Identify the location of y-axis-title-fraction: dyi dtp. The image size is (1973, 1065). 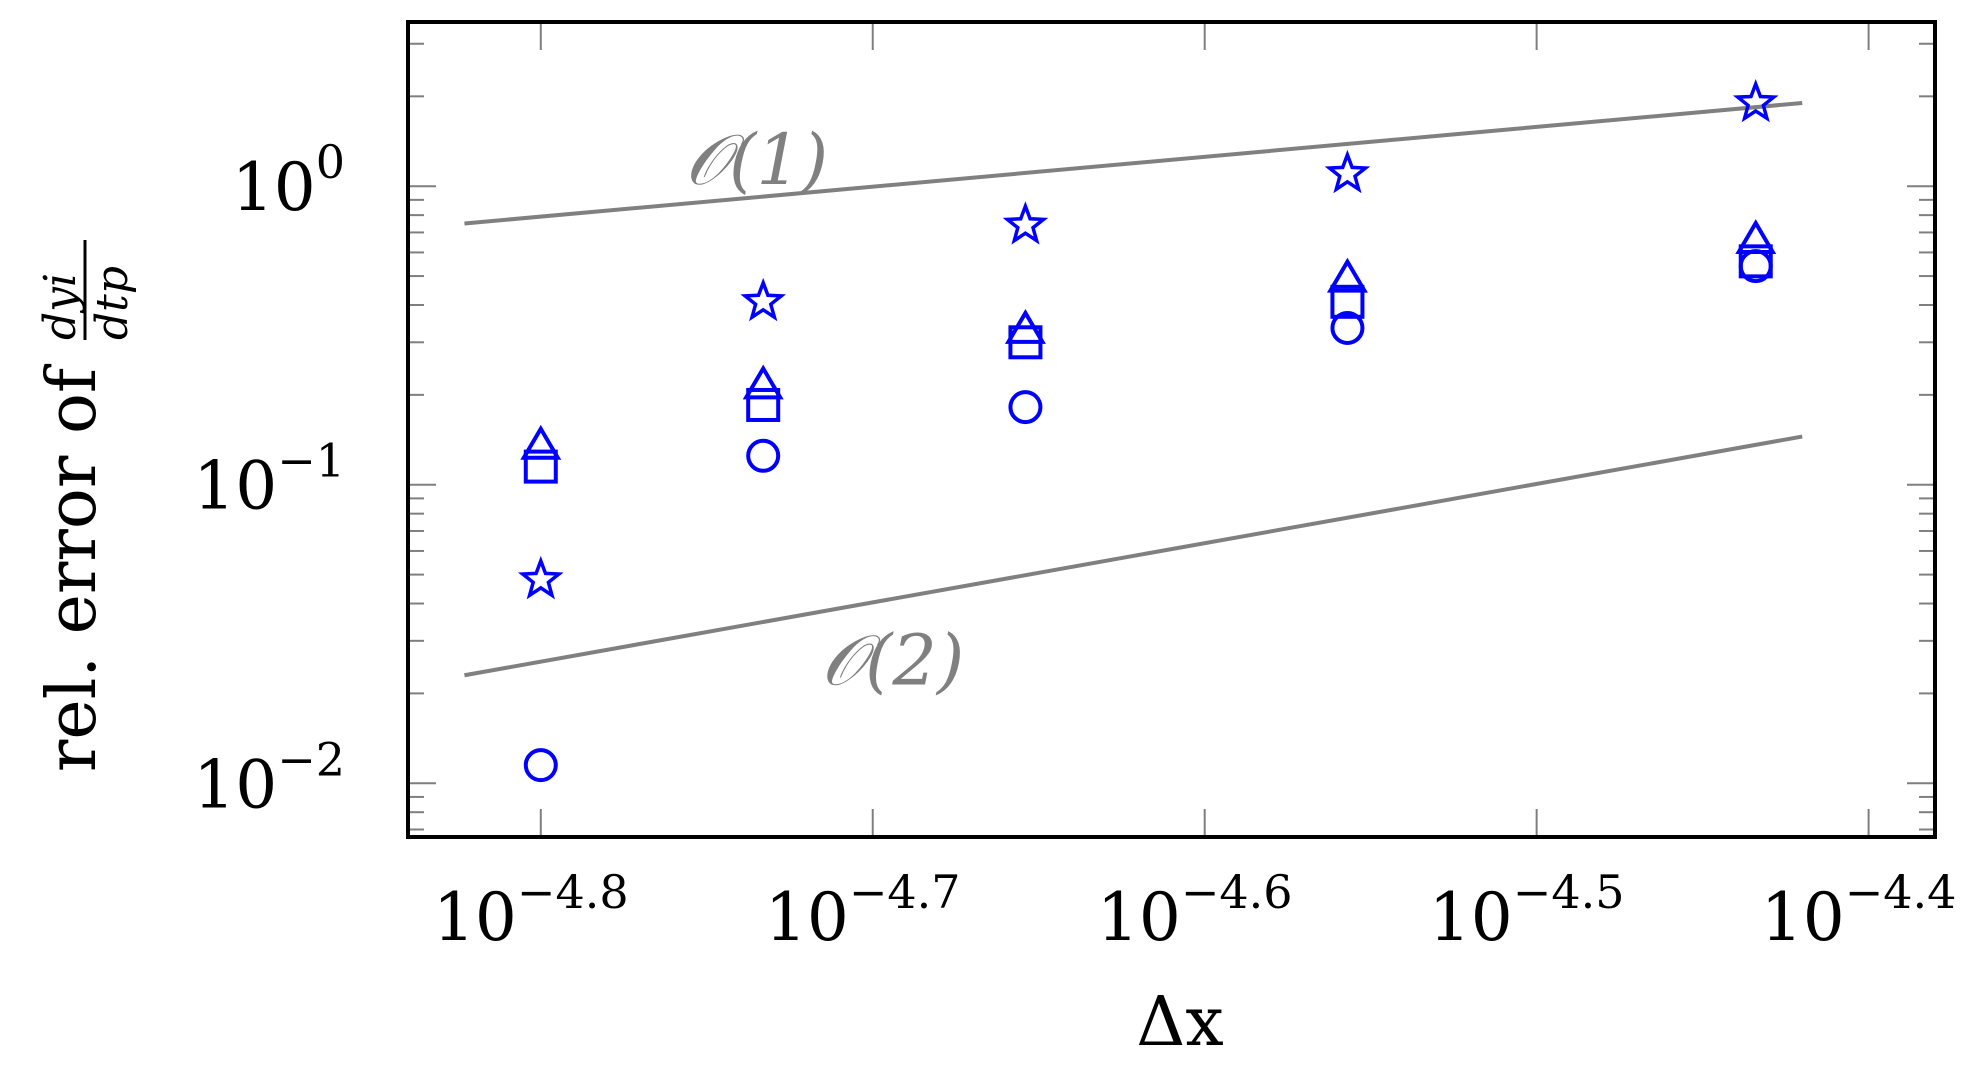
(86, 290).